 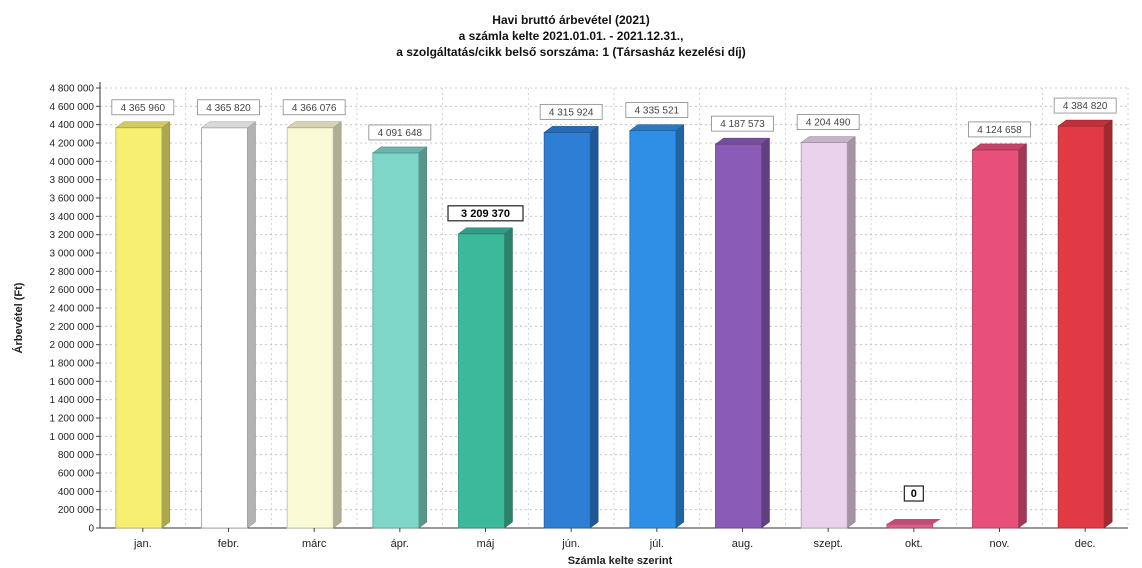 I want to click on bar-nov., so click(x=999, y=336).